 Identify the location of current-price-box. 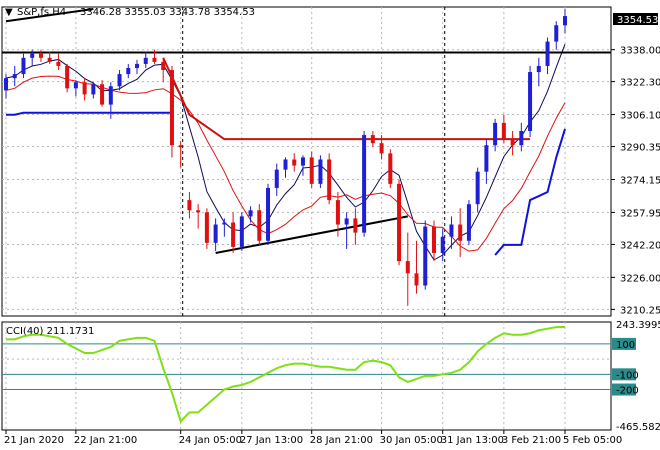
(635, 19).